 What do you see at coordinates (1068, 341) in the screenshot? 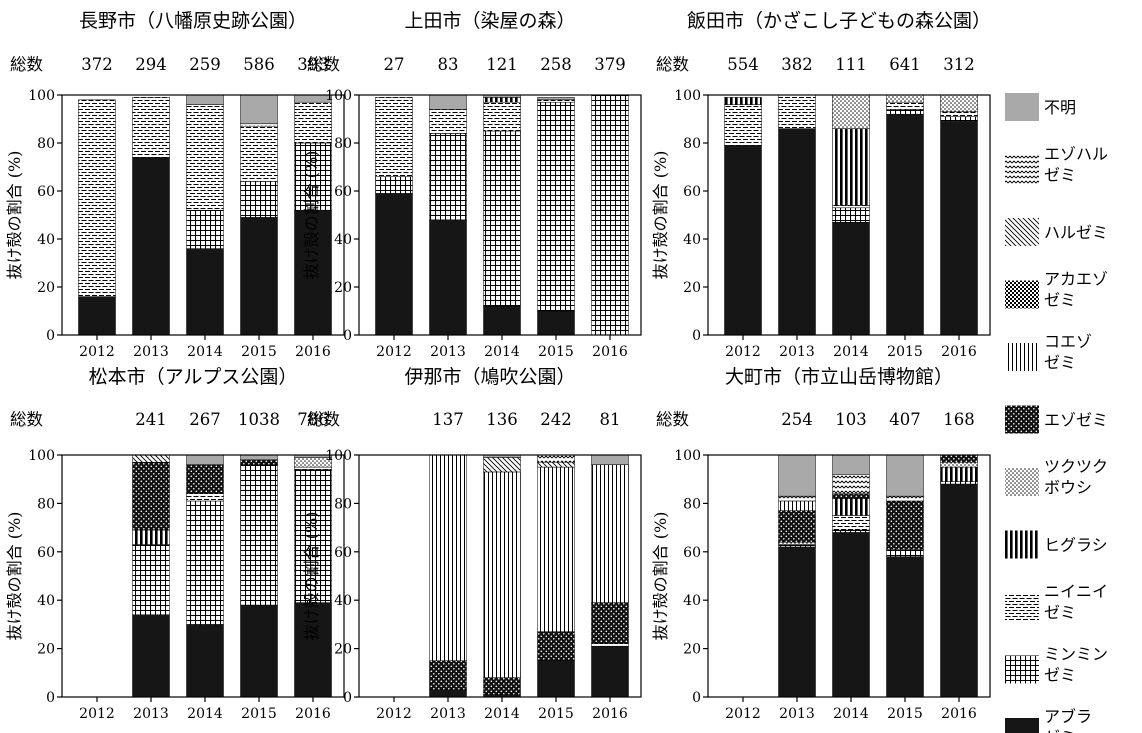
I see `legend-label: コエゾ` at bounding box center [1068, 341].